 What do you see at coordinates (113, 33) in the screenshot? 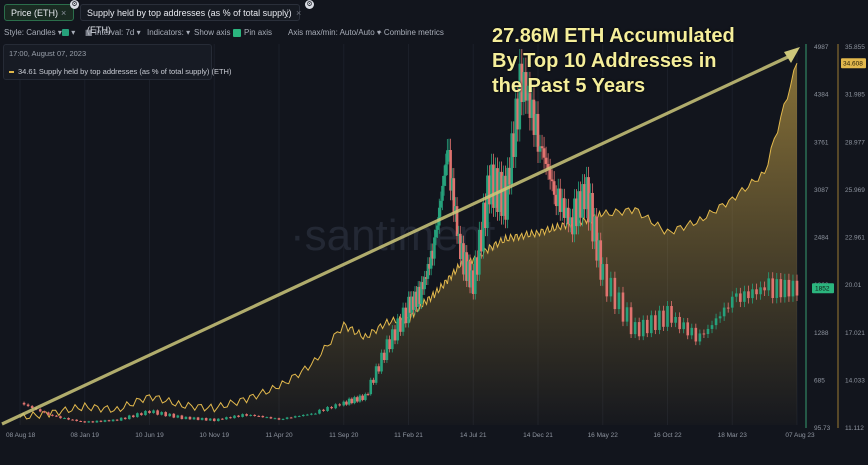
I see `interval-select: ▦ Interval: 7d ▾` at bounding box center [113, 33].